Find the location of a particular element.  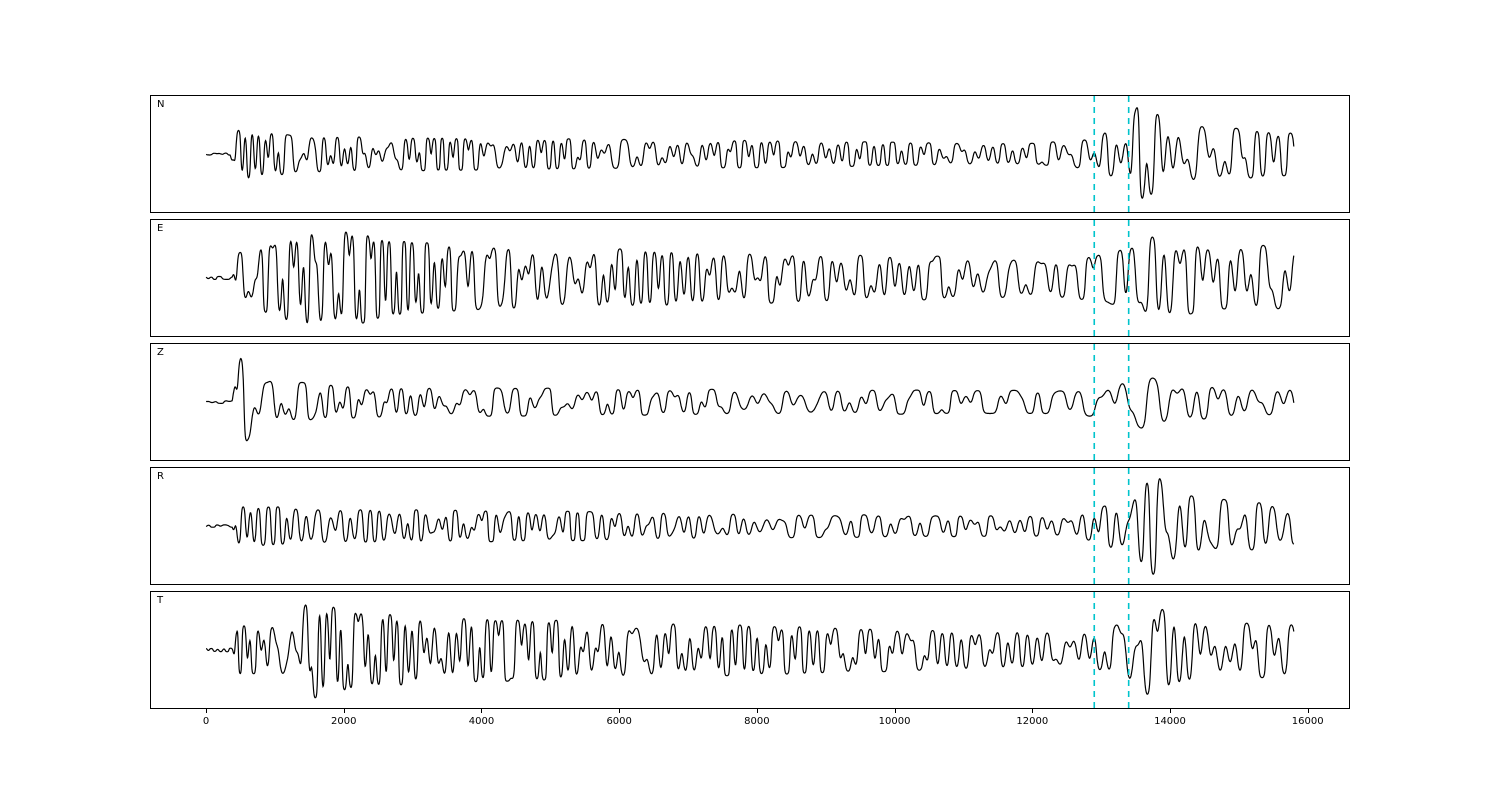

x-tick-label: 2000 is located at coordinates (344, 721).